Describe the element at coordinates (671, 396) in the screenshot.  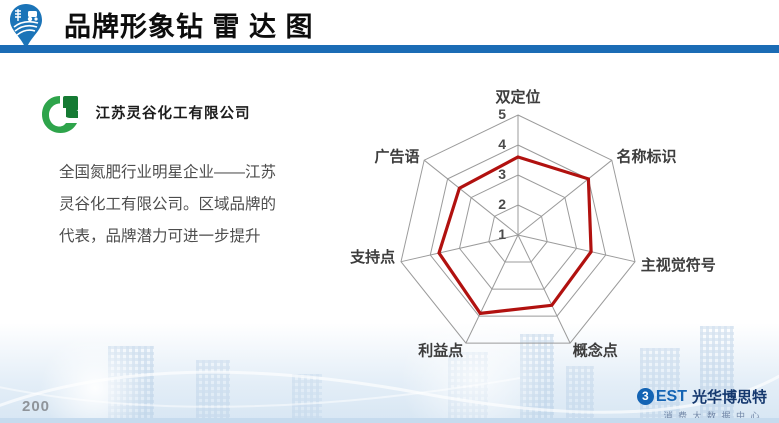
I see `brand-name-latin: EST` at that location.